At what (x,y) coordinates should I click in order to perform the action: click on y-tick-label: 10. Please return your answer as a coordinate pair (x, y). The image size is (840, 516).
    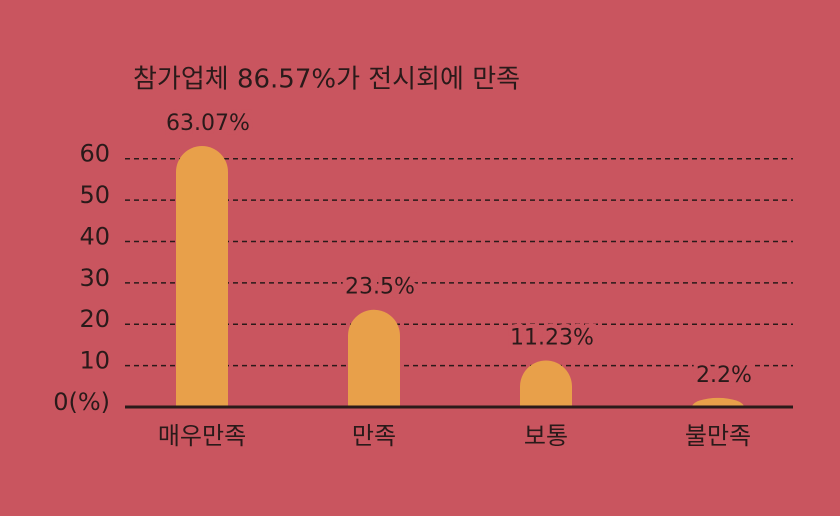
    Looking at the image, I should click on (94, 361).